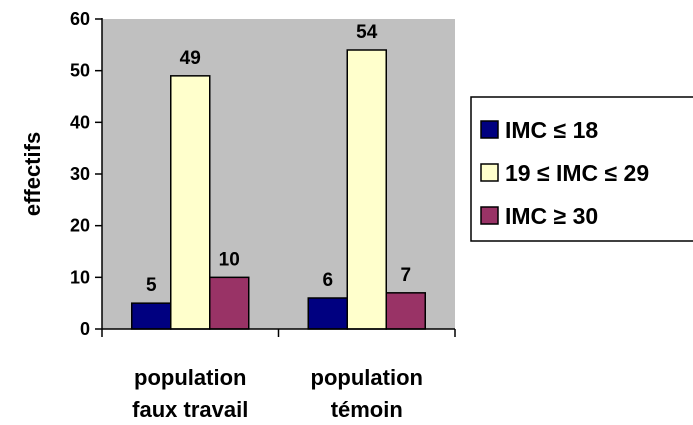  What do you see at coordinates (278, 333) in the screenshot?
I see `x-axis-ticks` at bounding box center [278, 333].